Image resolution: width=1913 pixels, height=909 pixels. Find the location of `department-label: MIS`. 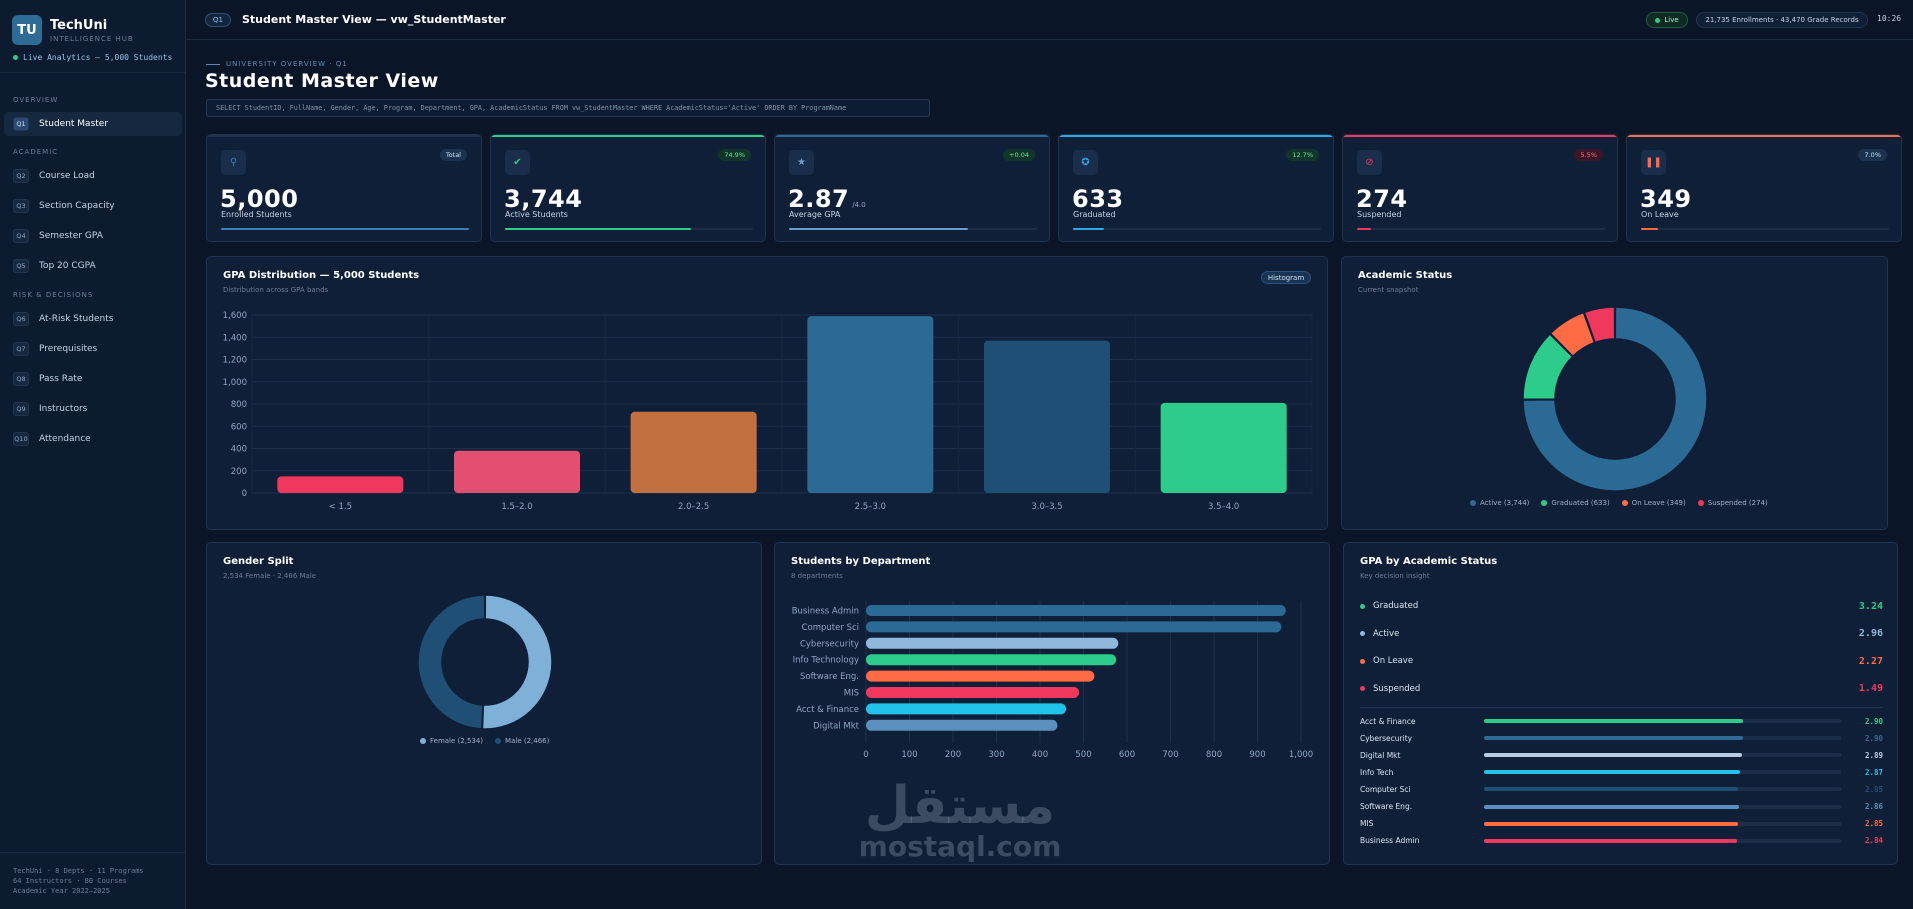

department-label: MIS is located at coordinates (1367, 824).